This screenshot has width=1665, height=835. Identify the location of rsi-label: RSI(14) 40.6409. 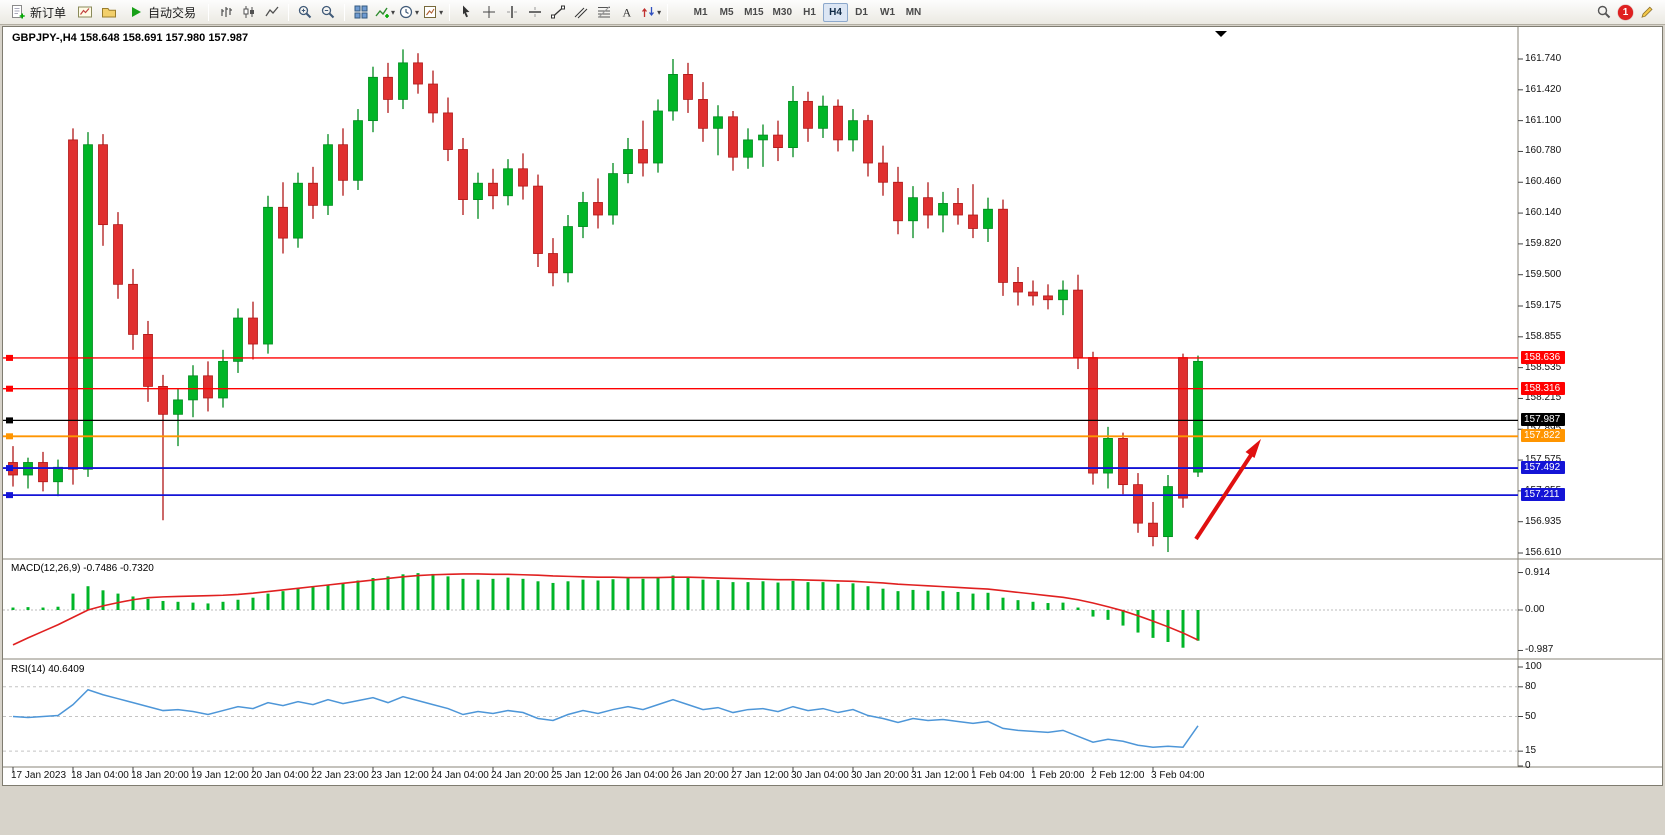
(48, 669).